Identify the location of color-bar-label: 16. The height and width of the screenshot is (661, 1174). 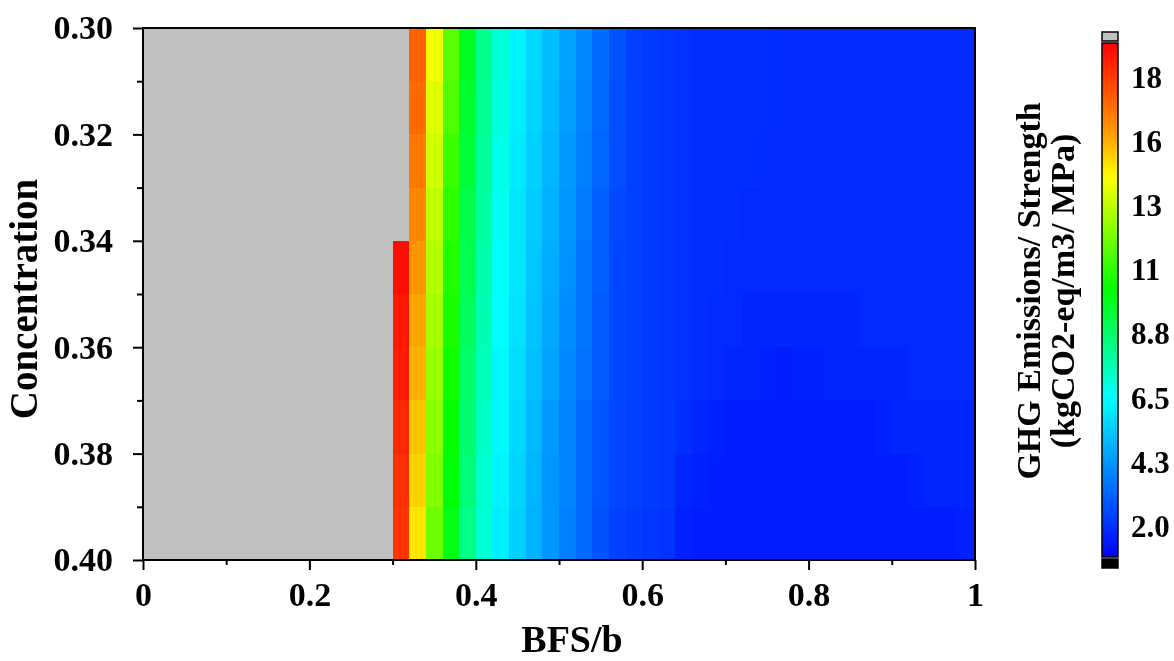
(1146, 142).